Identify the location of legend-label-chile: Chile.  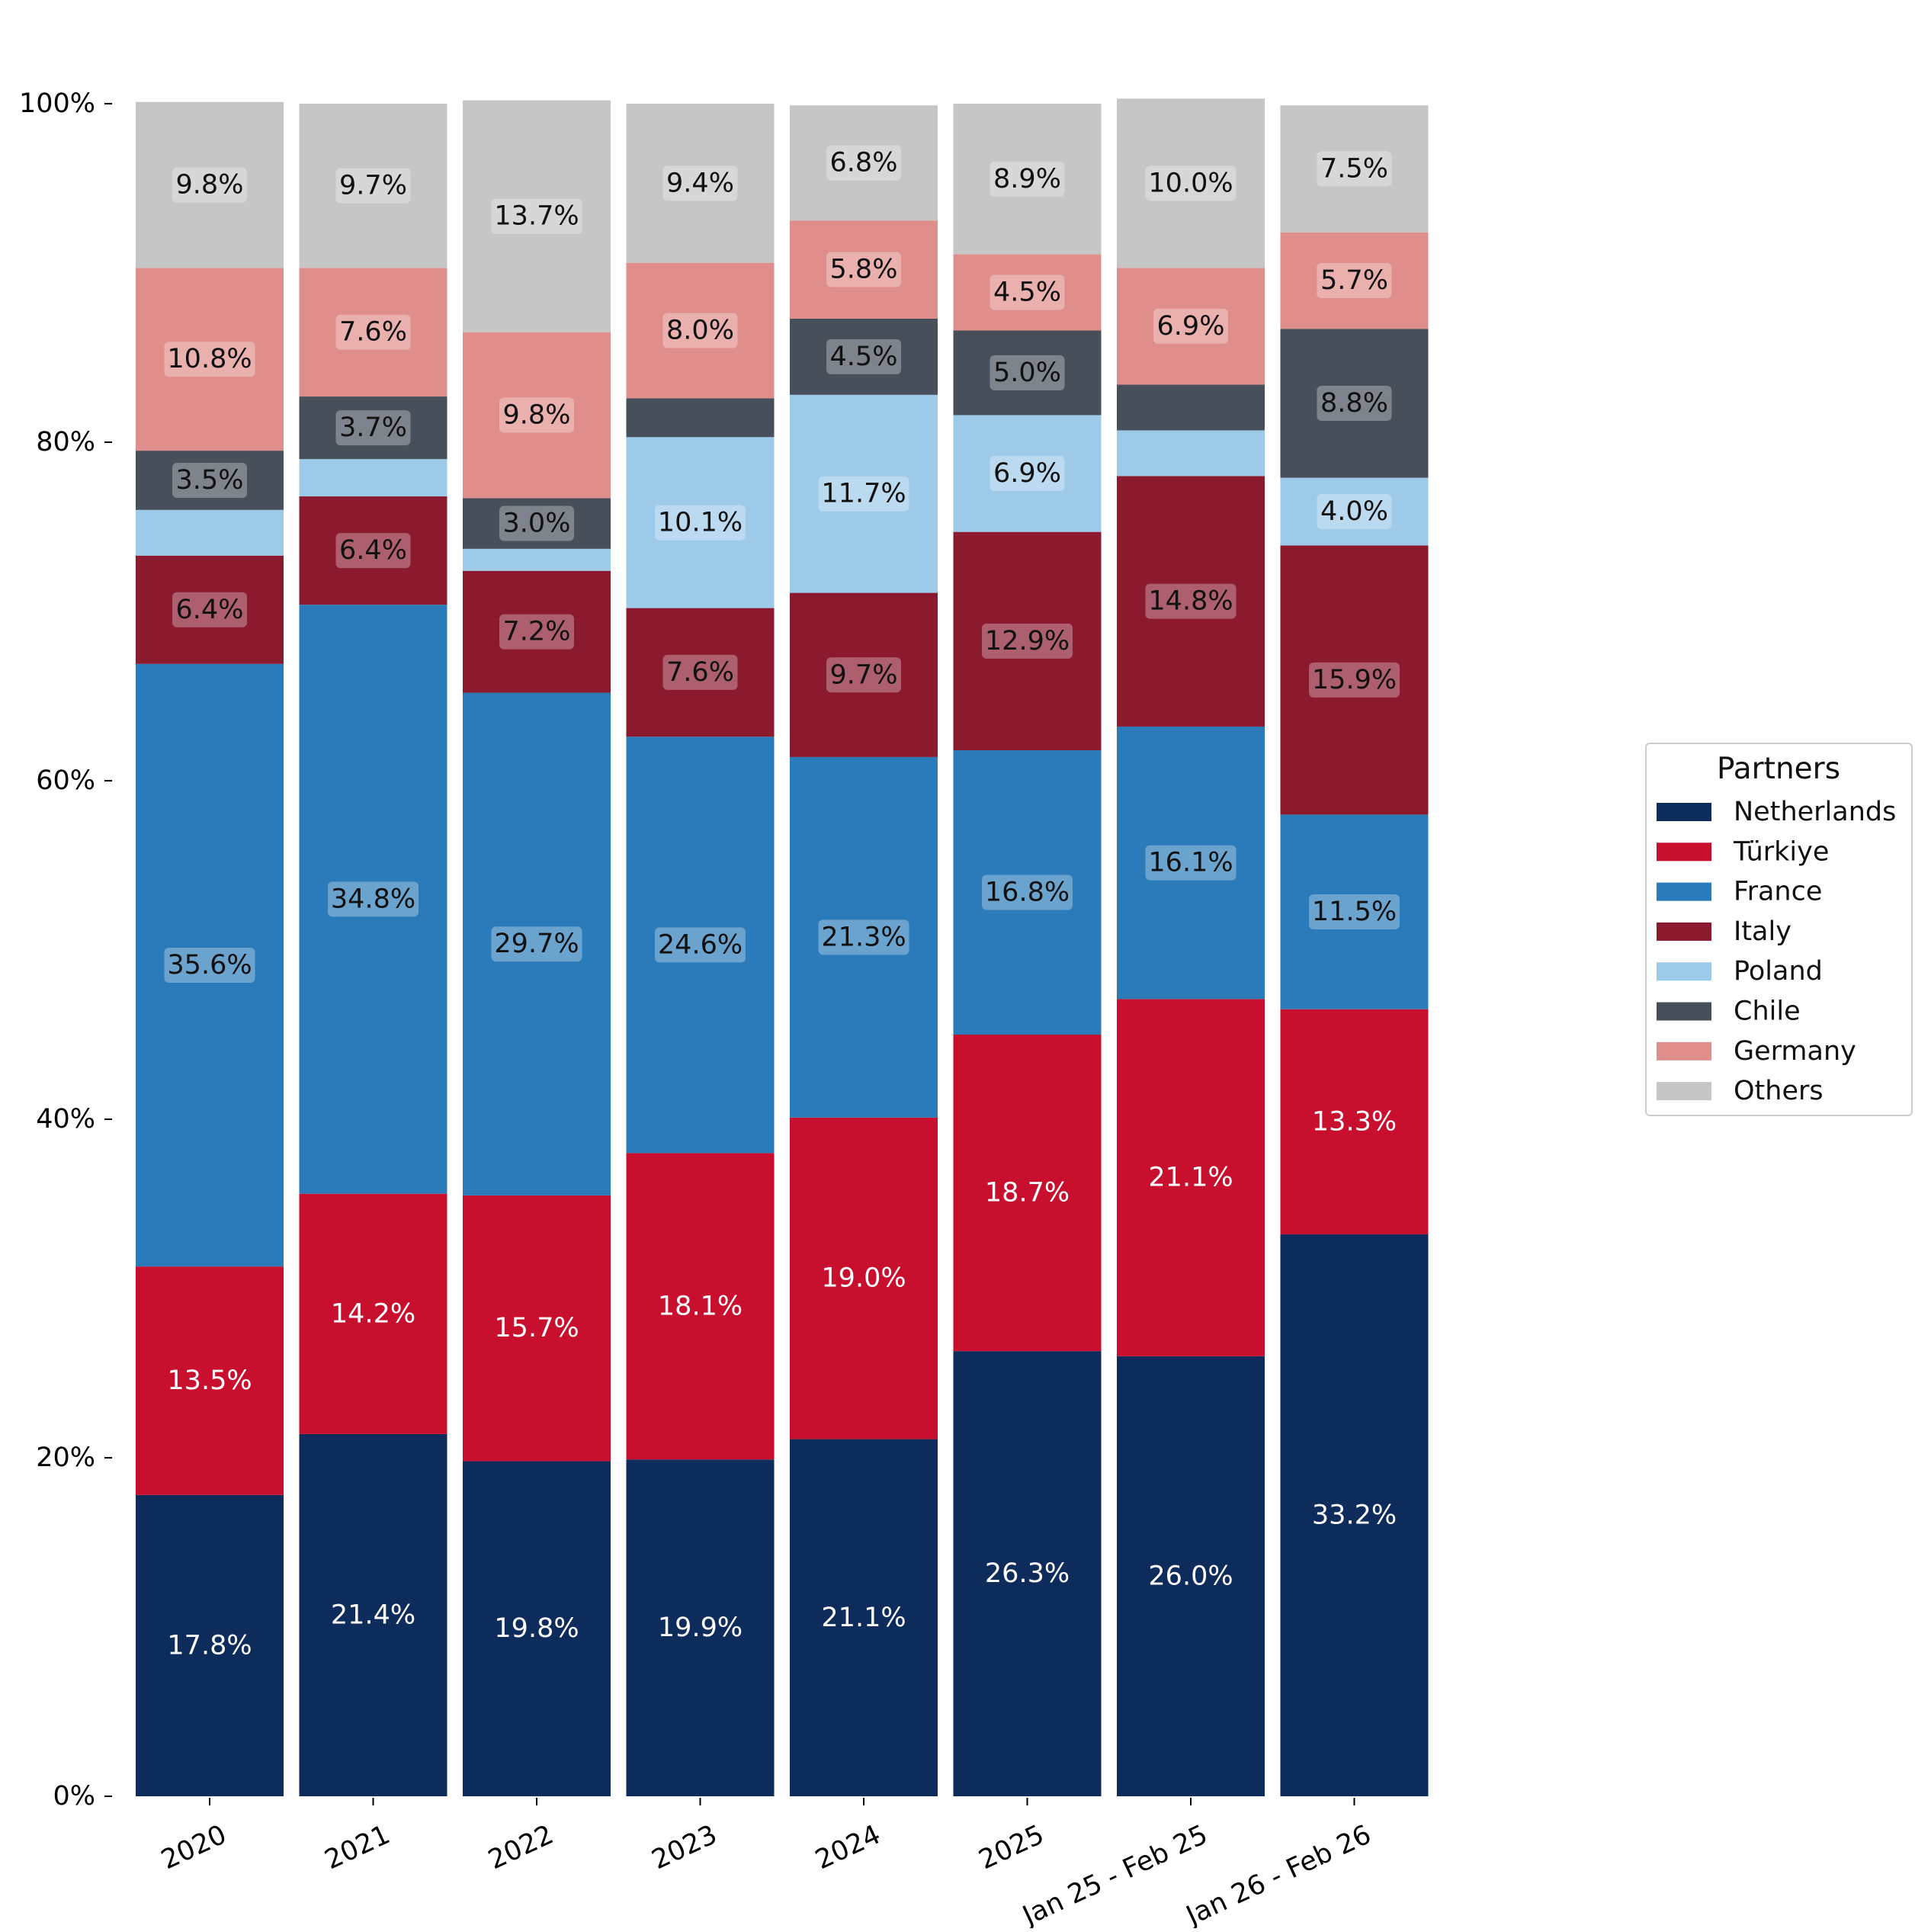
(1767, 1011).